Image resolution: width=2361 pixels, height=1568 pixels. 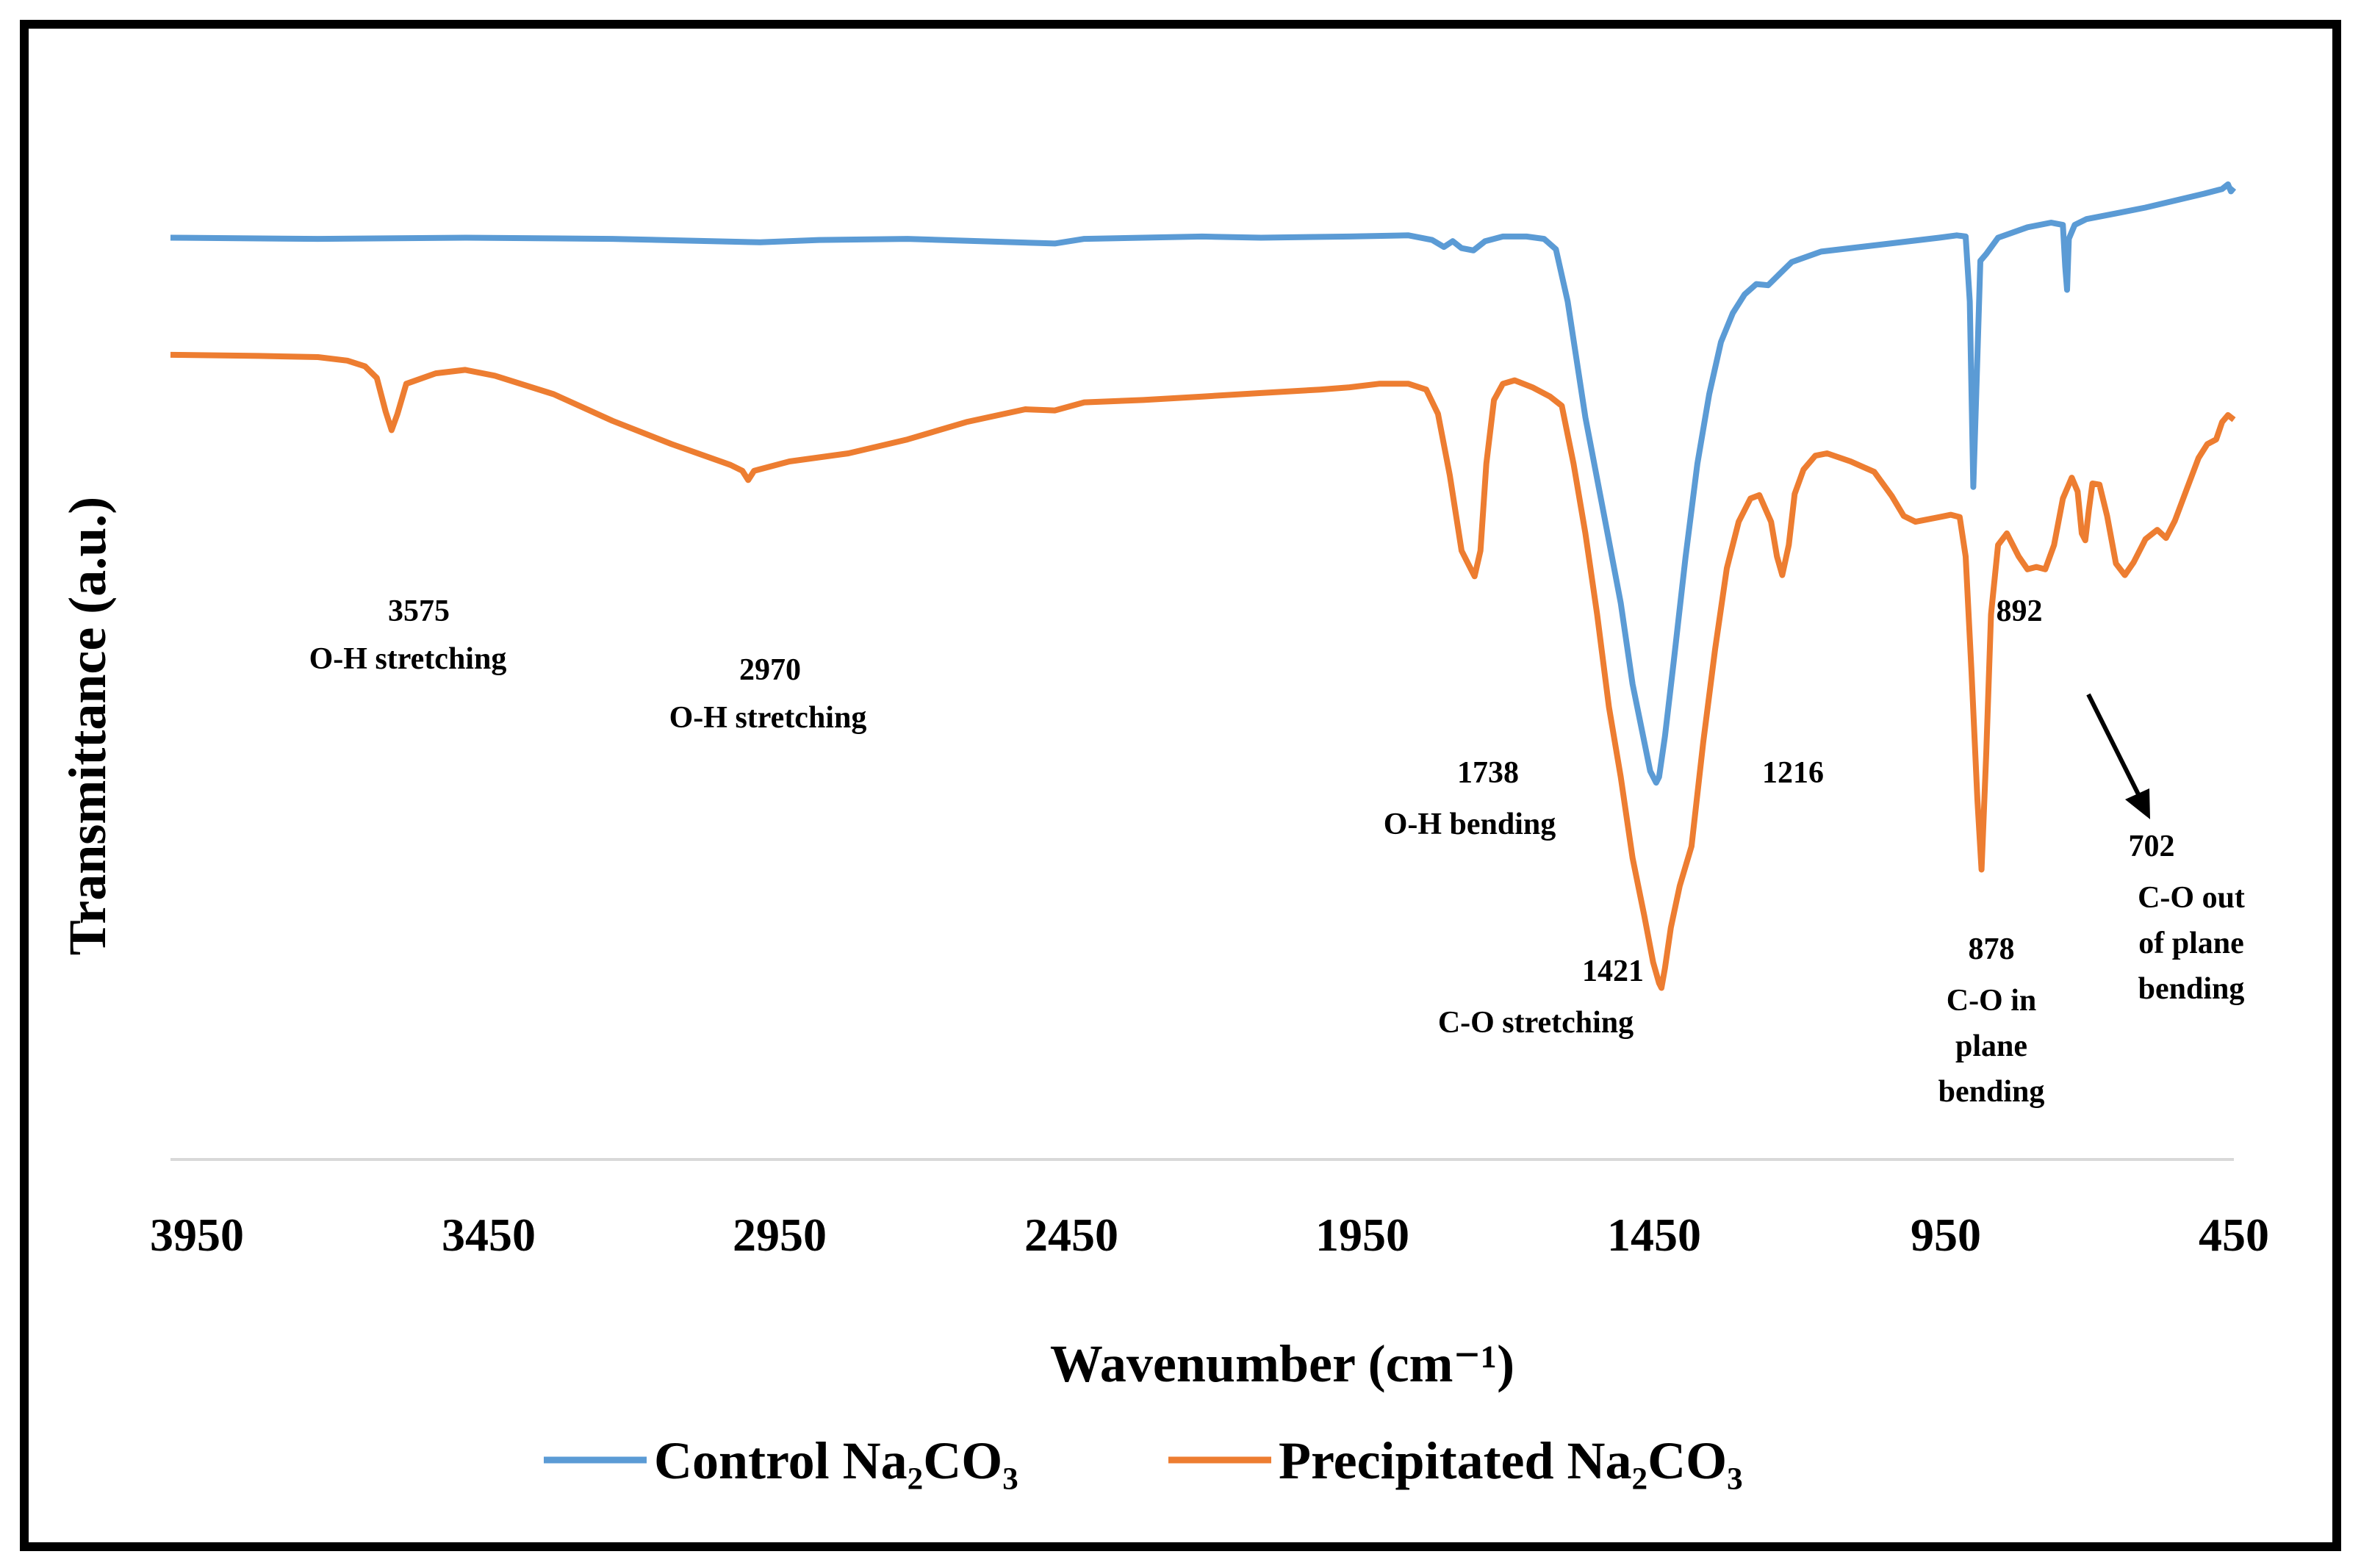 I want to click on arrow-702-shaft, so click(x=2114, y=746).